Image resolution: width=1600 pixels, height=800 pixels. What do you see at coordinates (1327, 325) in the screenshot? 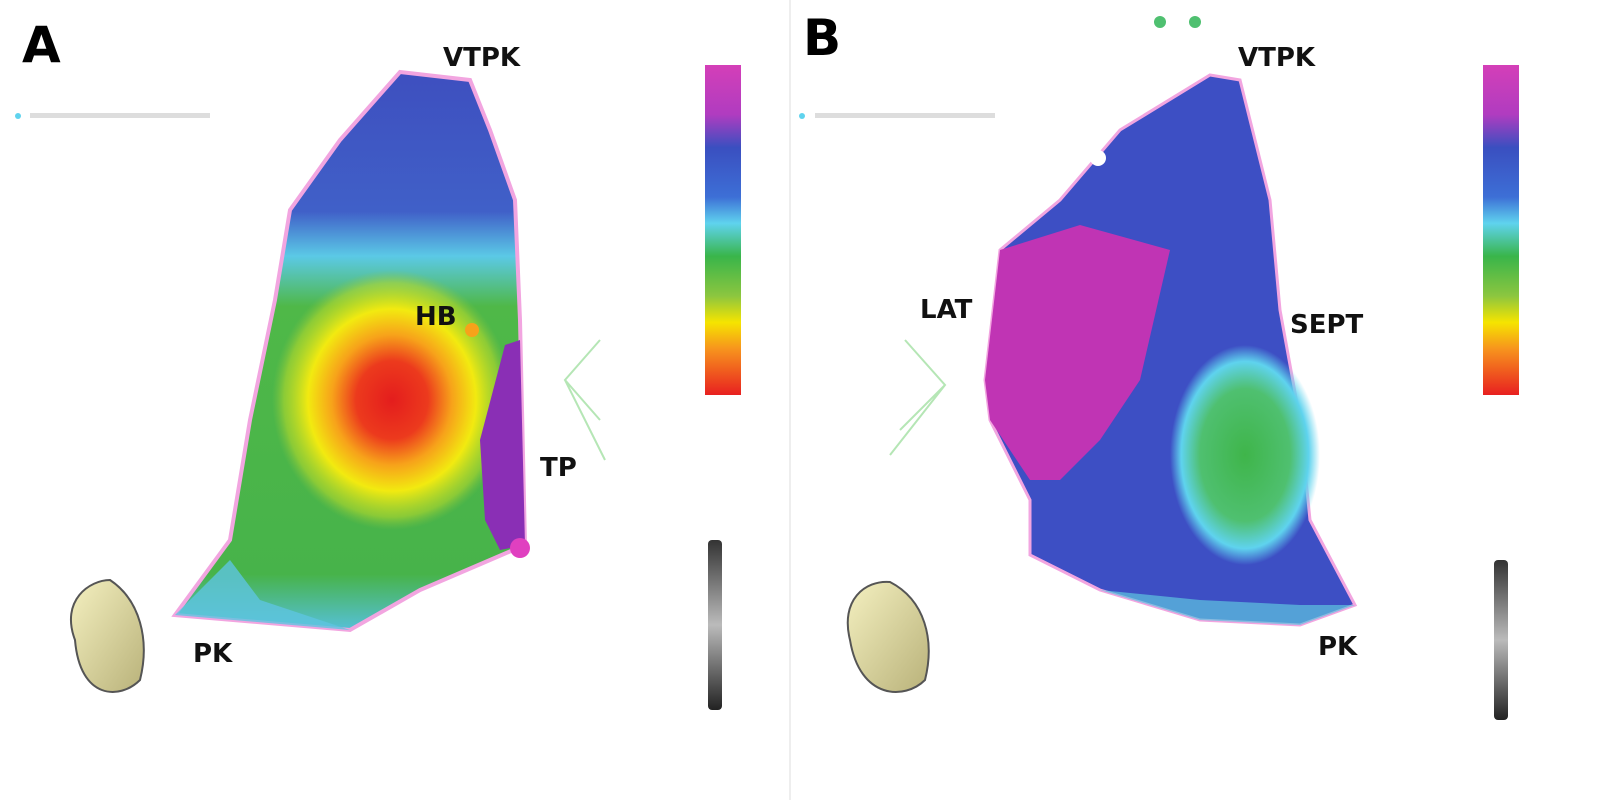
I see `annotation: SEPT` at bounding box center [1327, 325].